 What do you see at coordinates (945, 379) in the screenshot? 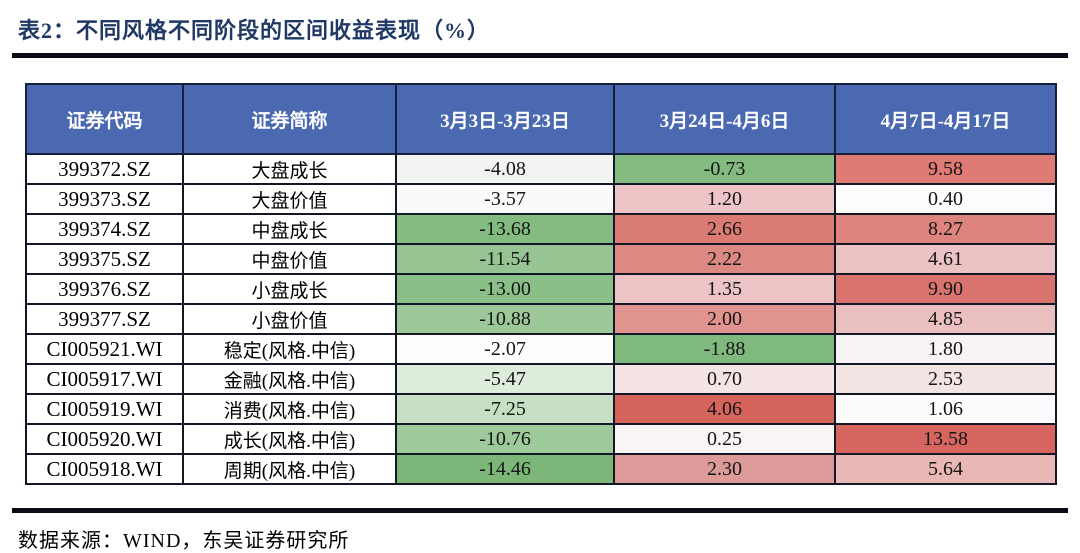
I see `return-value-cell: 2.53` at bounding box center [945, 379].